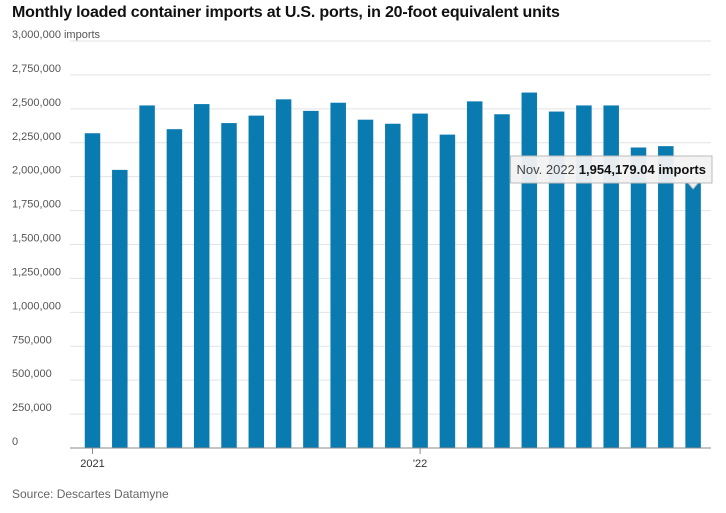 This screenshot has height=513, width=726. Describe the element at coordinates (90, 494) in the screenshot. I see `source-note: Source: Descartes Datamyne` at that location.